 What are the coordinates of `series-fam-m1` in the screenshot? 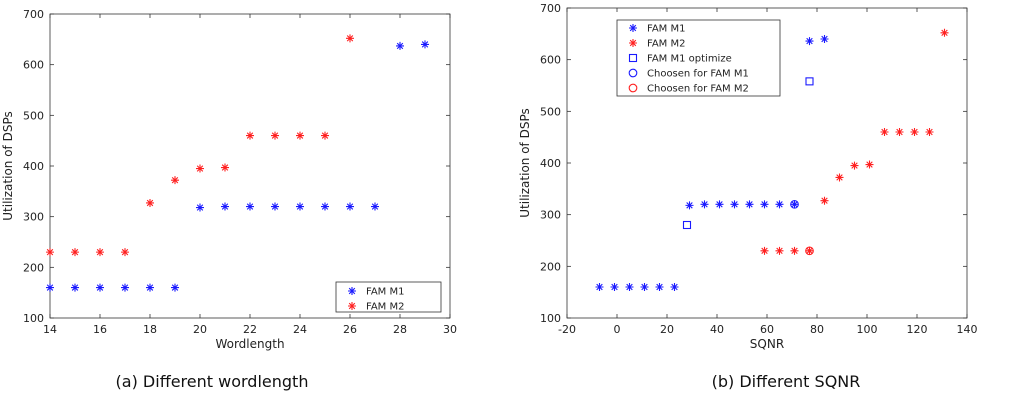 It's located at (712, 163).